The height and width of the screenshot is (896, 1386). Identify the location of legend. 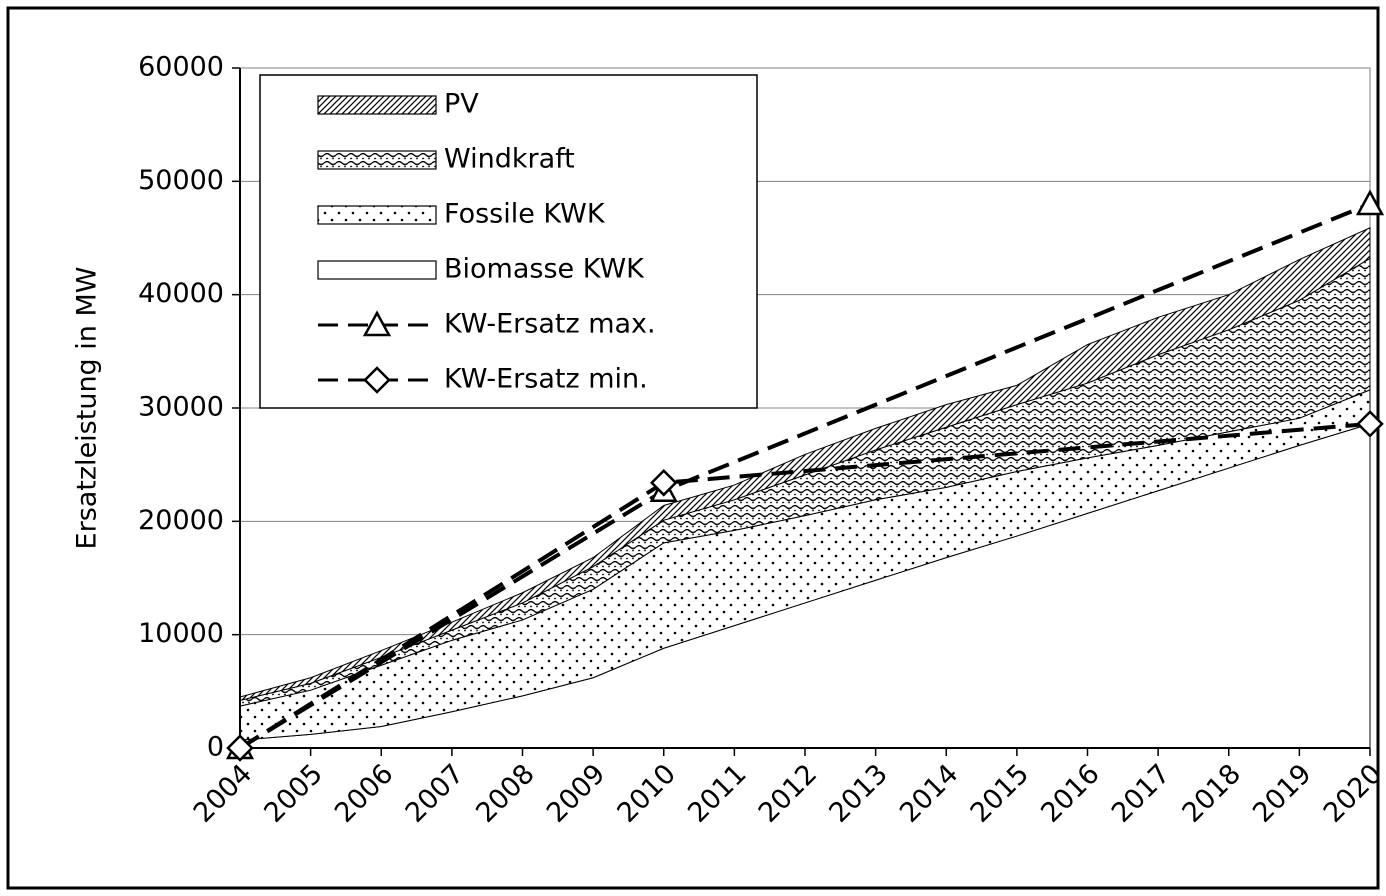
(508, 241).